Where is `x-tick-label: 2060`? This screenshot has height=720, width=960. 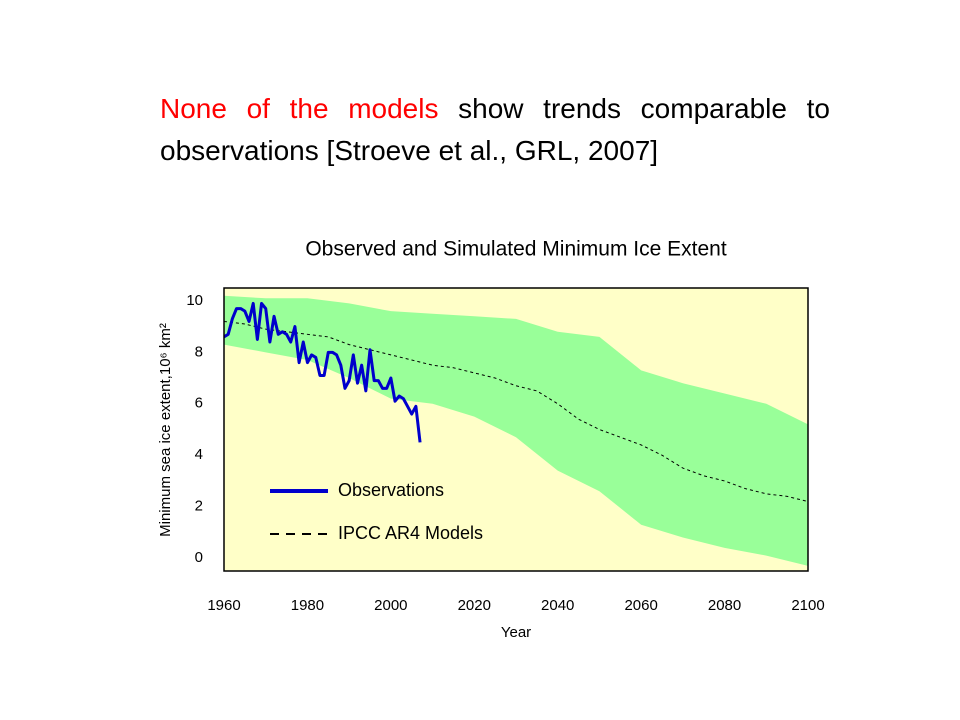 x-tick-label: 2060 is located at coordinates (640, 605).